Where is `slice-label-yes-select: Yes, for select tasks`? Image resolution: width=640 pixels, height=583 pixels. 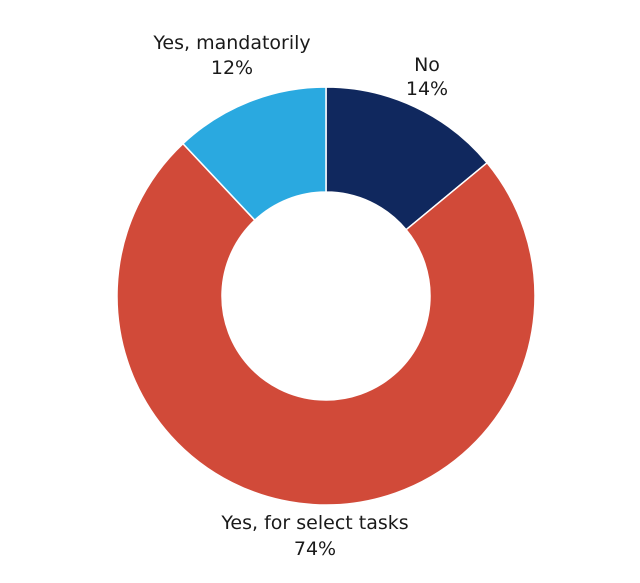 slice-label-yes-select: Yes, for select tasks is located at coordinates (314, 523).